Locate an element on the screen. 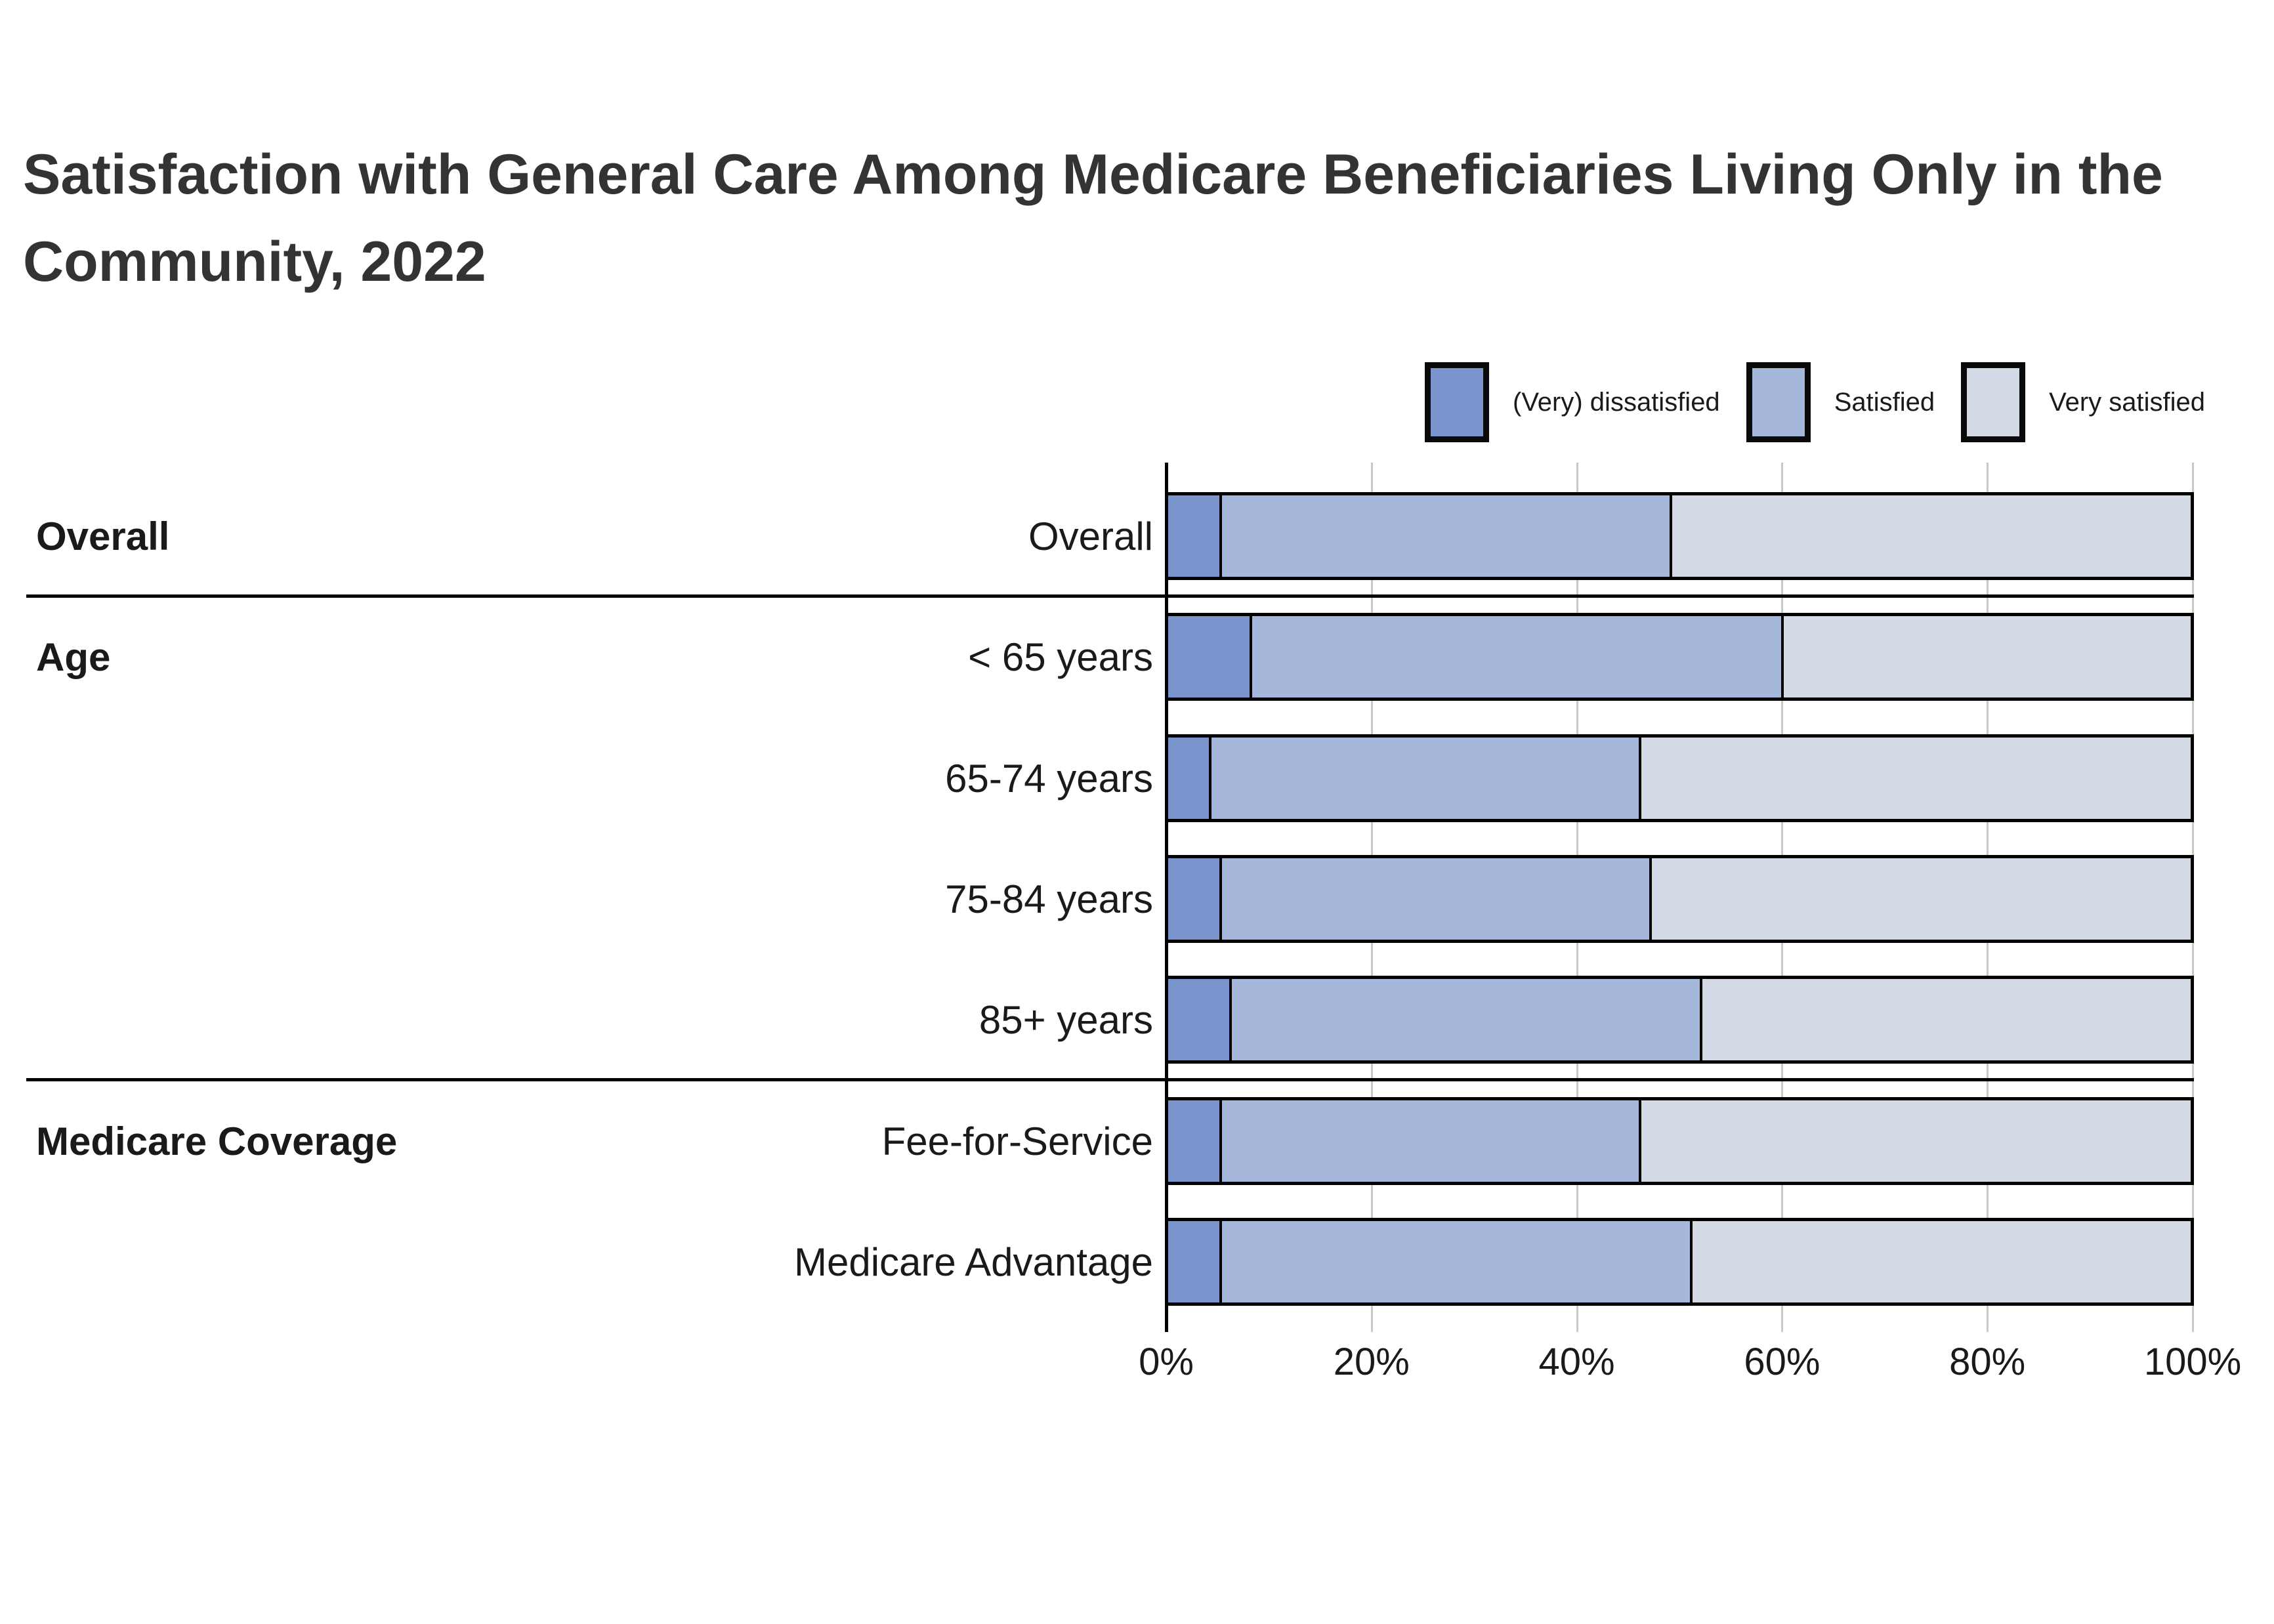 Image resolution: width=2274 pixels, height=1624 pixels. group-separator-after-overall is located at coordinates (1110, 596).